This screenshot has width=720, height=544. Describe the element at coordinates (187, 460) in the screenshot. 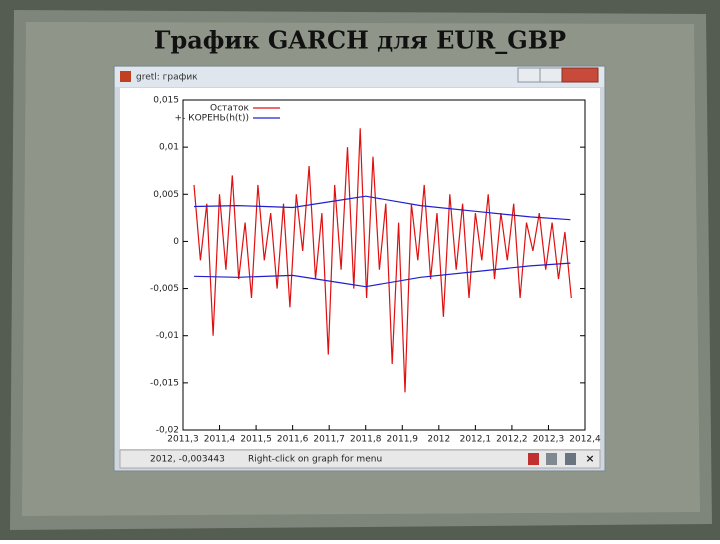

I see `status-coords: 2012, -0,003443` at that location.